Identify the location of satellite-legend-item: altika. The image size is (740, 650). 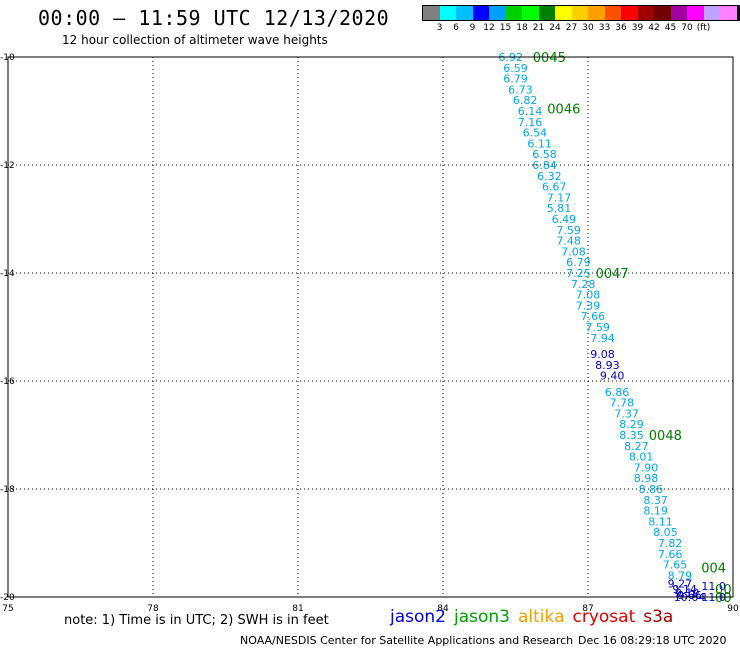
(541, 617).